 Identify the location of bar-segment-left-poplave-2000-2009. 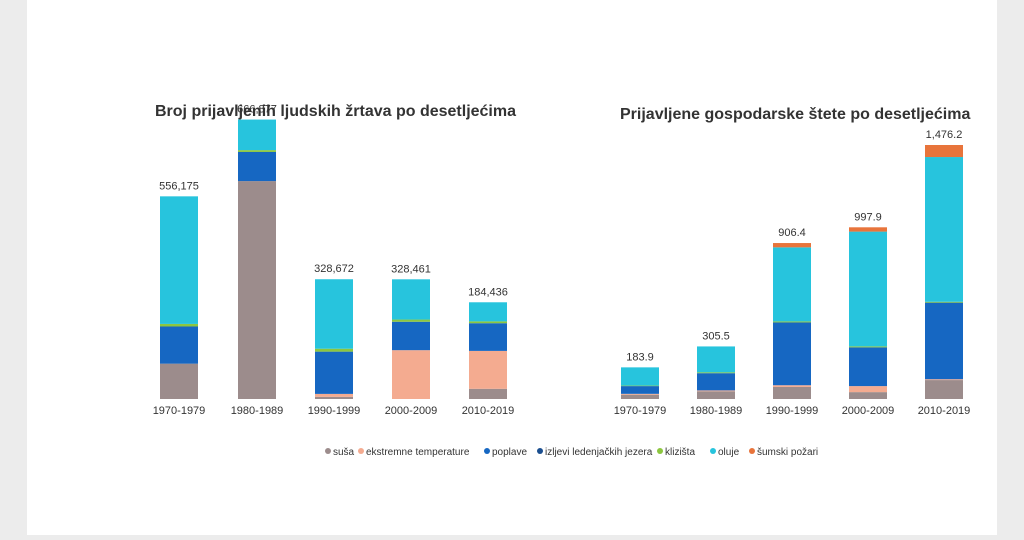
(411, 336).